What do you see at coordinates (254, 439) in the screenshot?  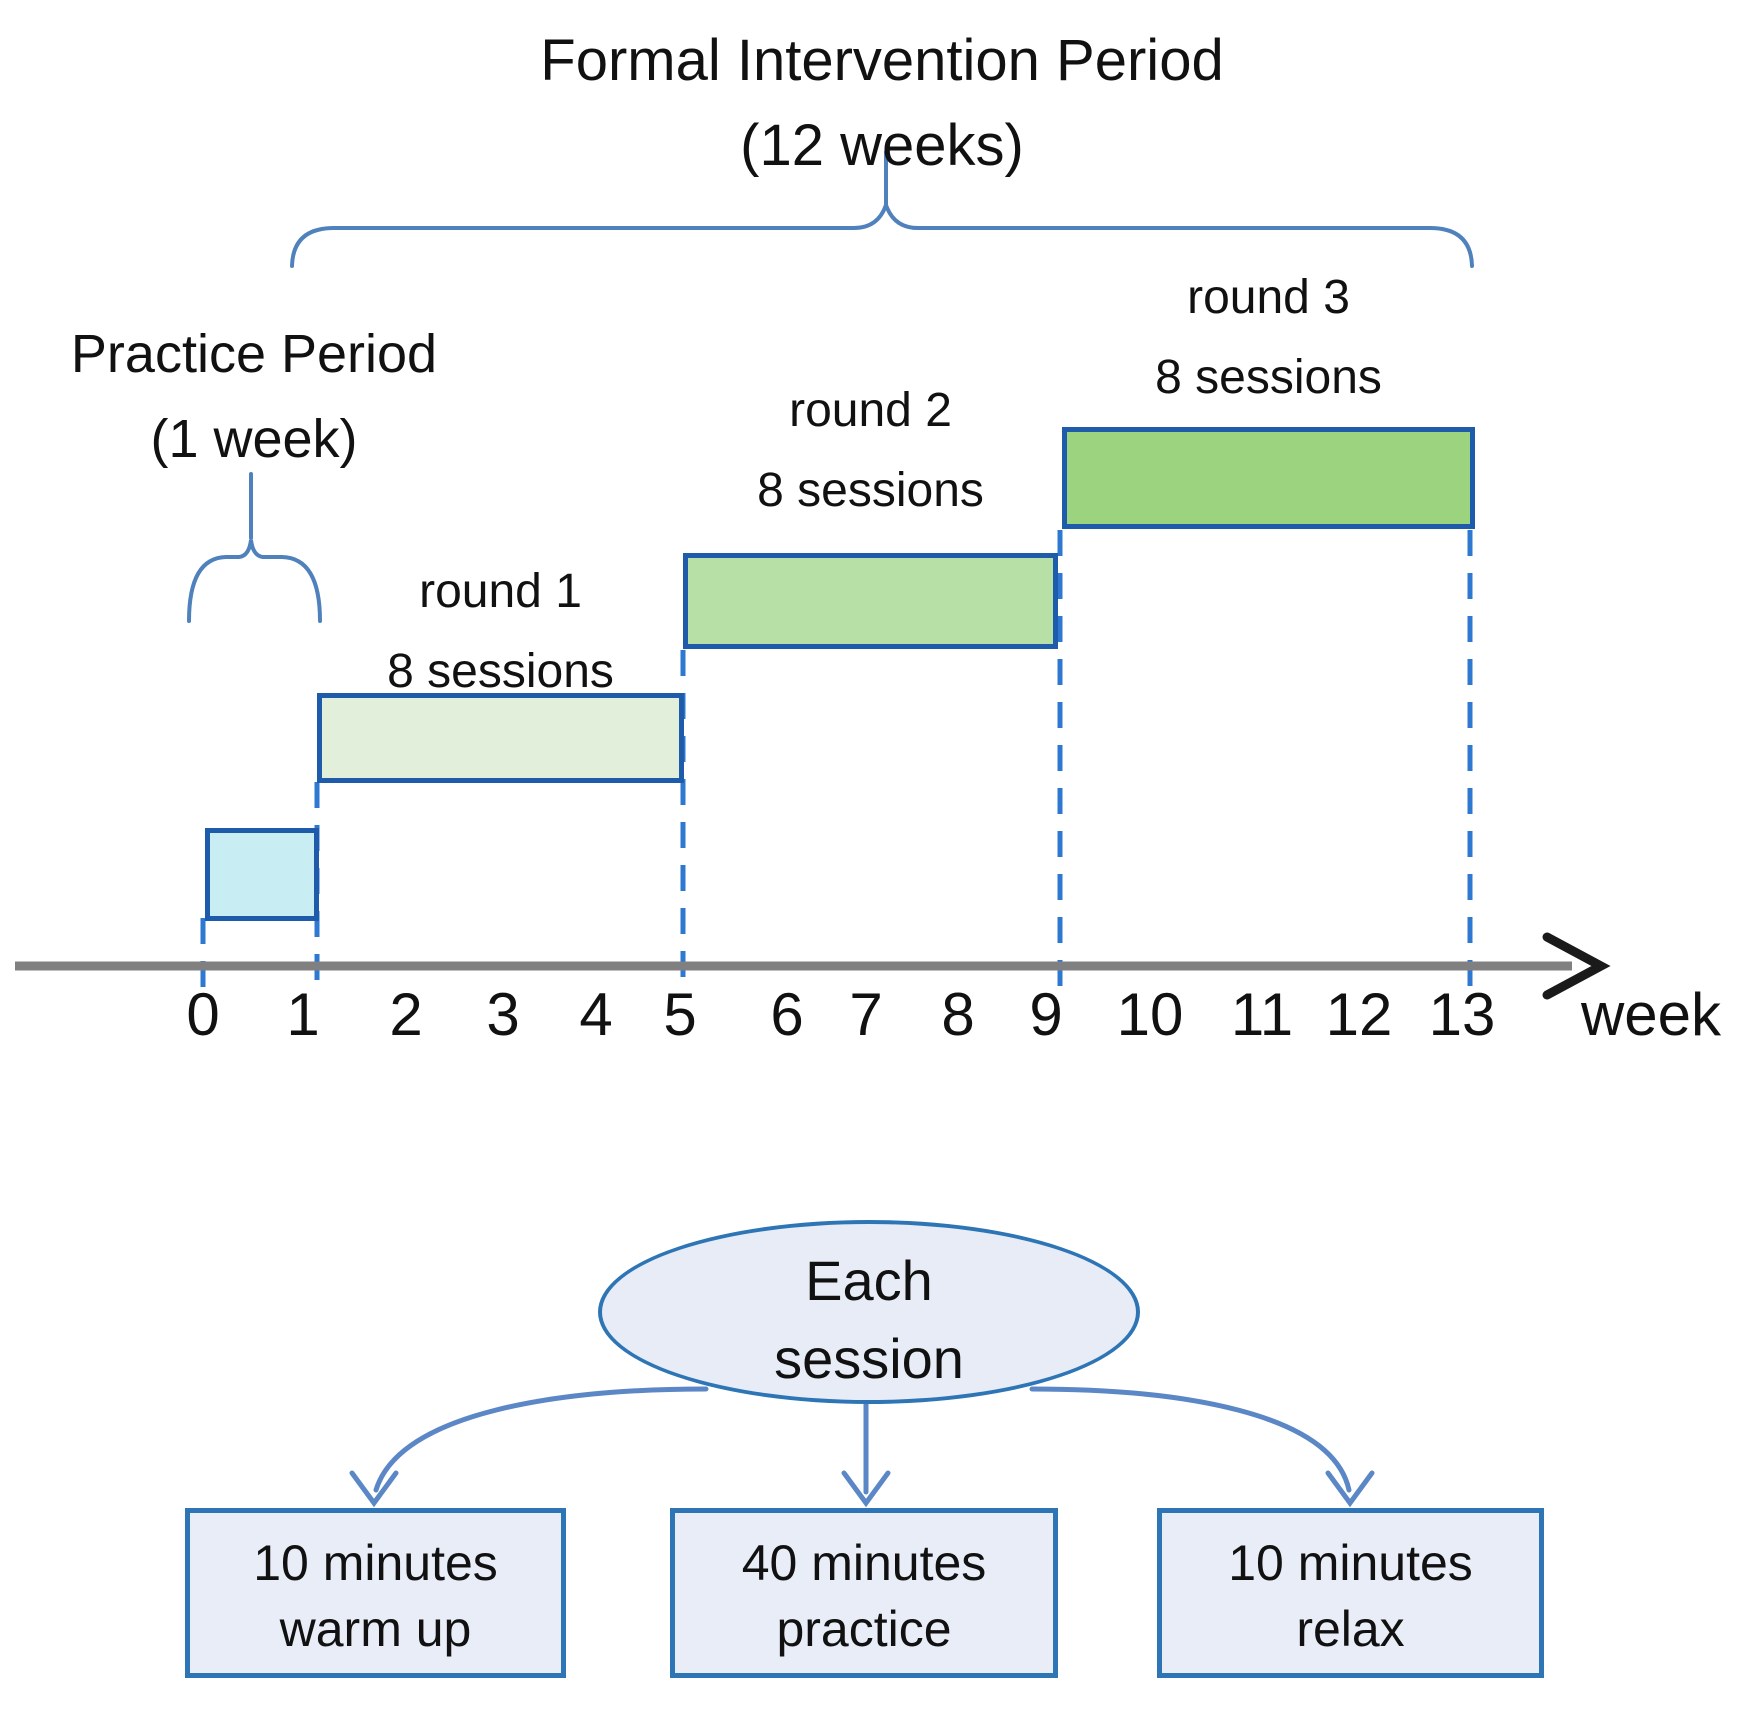 I see `practice-period-label-line2: (1 week)` at bounding box center [254, 439].